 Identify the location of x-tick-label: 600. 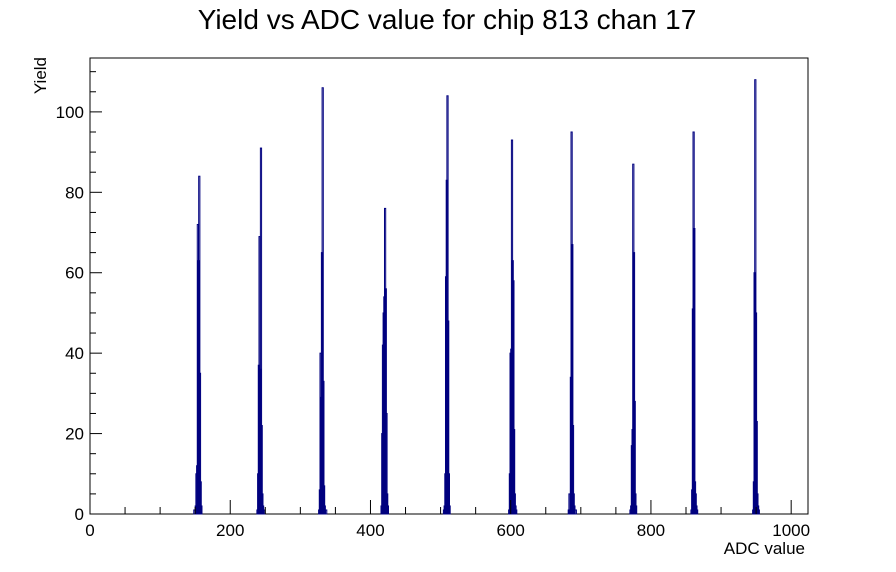
(511, 530).